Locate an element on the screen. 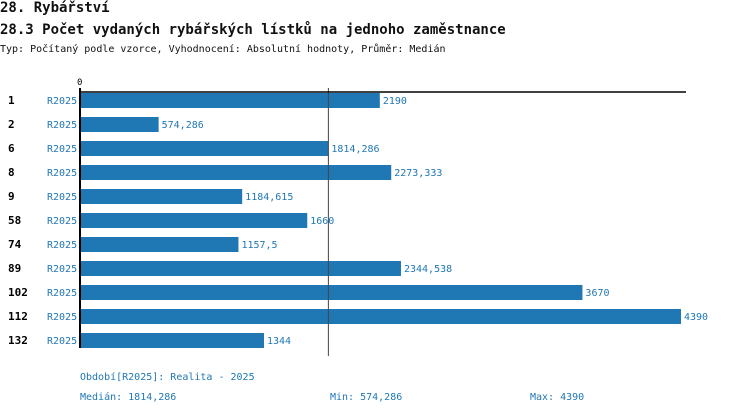  value-label: 1814,286 is located at coordinates (355, 149).